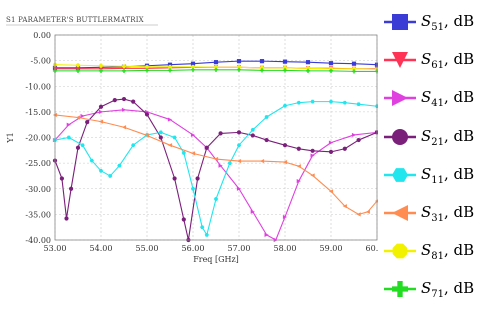 The image size is (494, 320). Describe the element at coordinates (42, 35) in the screenshot. I see `y-tick-label: 0.00` at that location.